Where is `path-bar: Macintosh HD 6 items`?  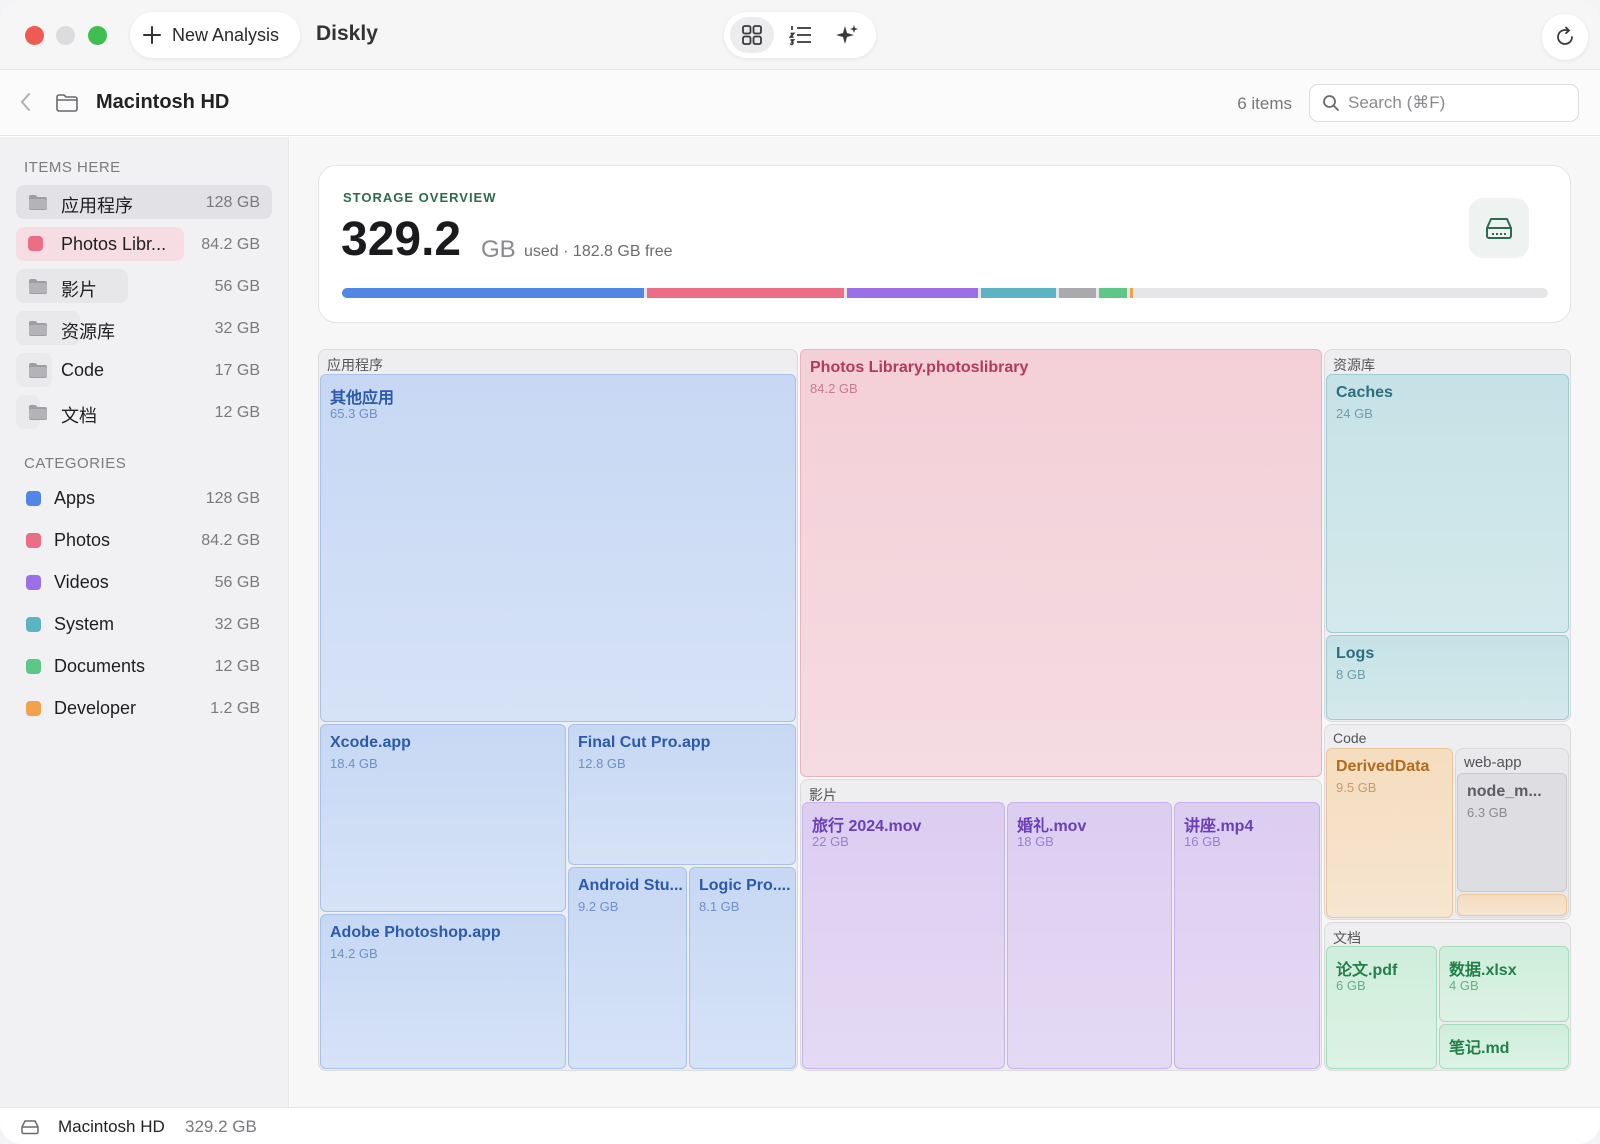
path-bar: Macintosh HD 6 items is located at coordinates (800, 103).